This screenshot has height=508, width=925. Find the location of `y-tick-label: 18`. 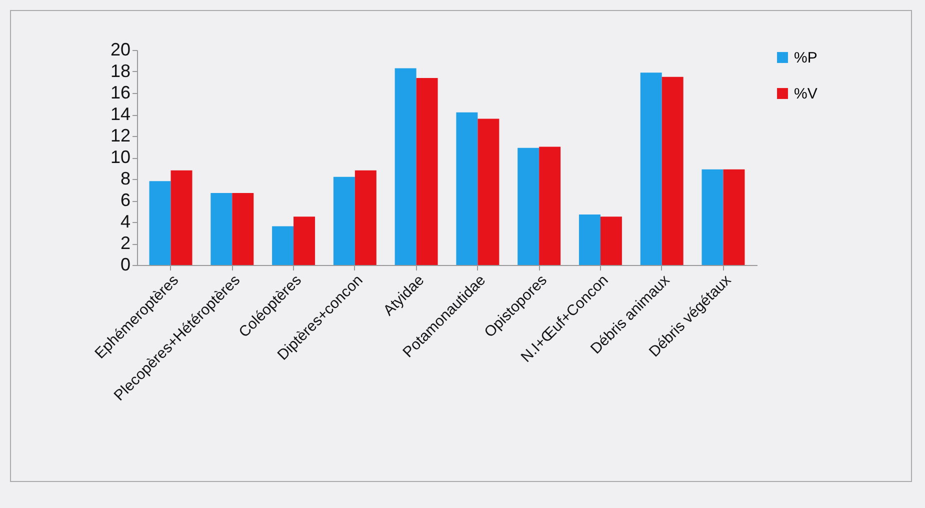

y-tick-label: 18 is located at coordinates (120, 71).